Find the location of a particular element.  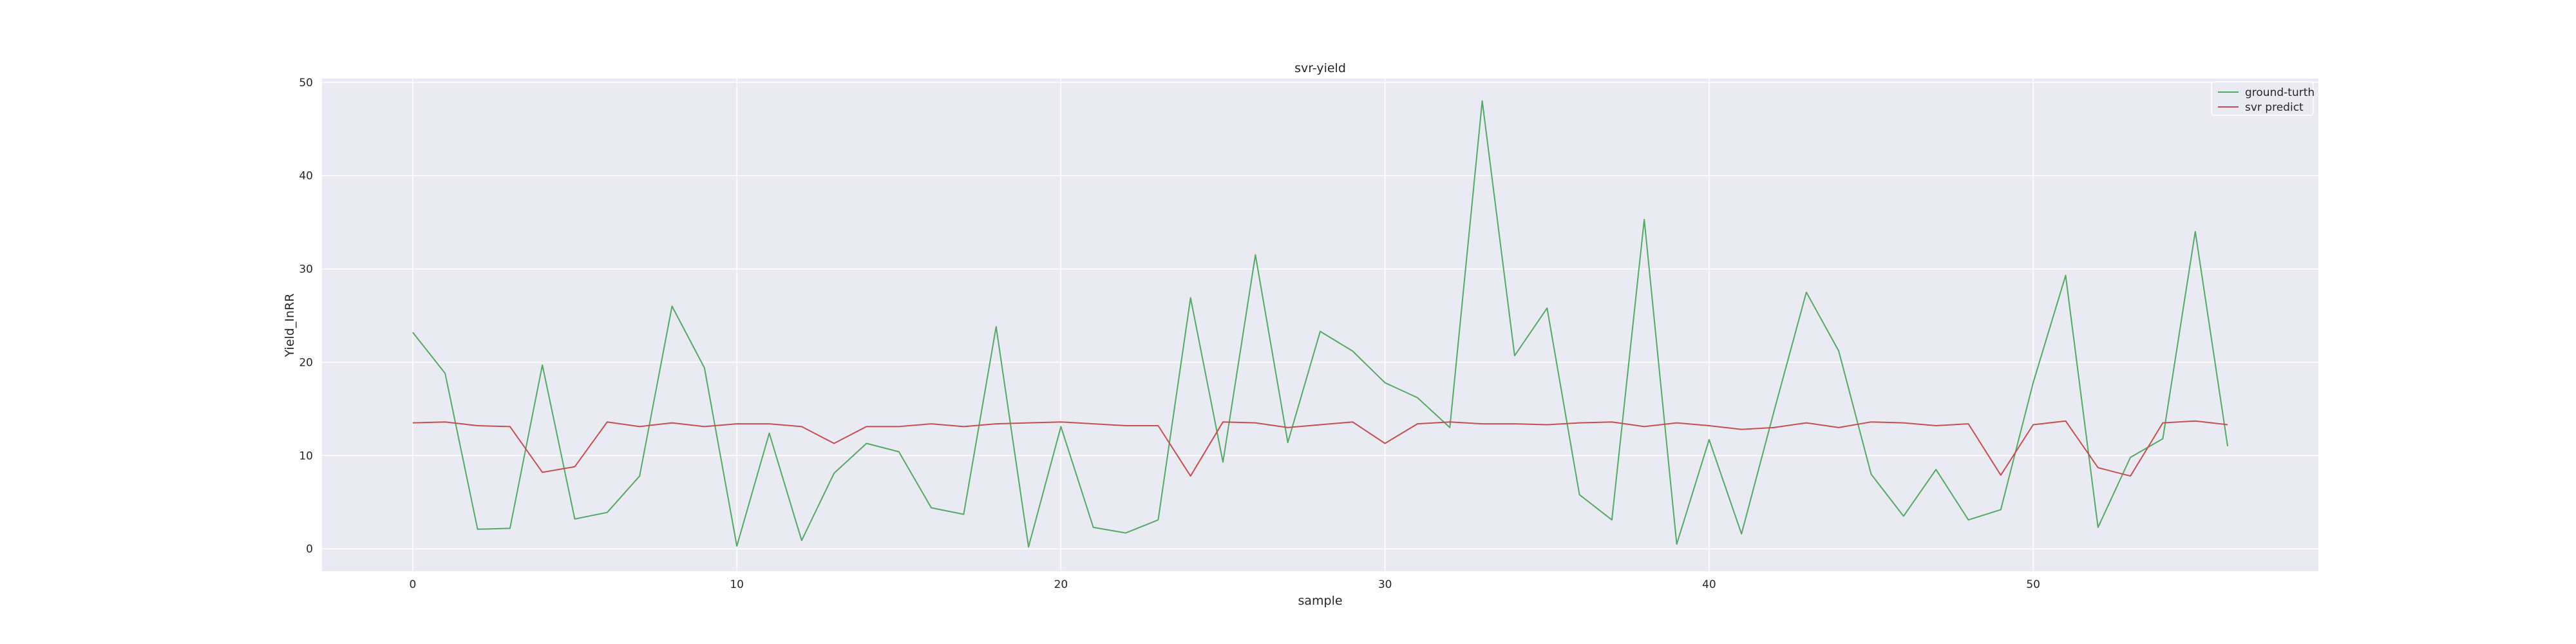

x-tick-label: 40 is located at coordinates (1709, 585).